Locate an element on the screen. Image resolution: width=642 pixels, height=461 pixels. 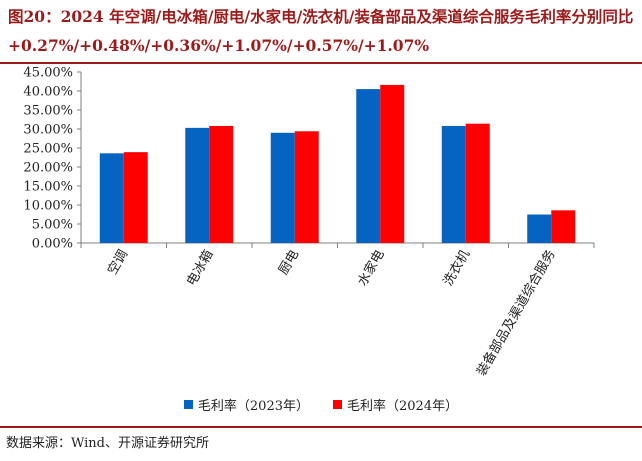
legend-swatch-2023 is located at coordinates (188, 404).